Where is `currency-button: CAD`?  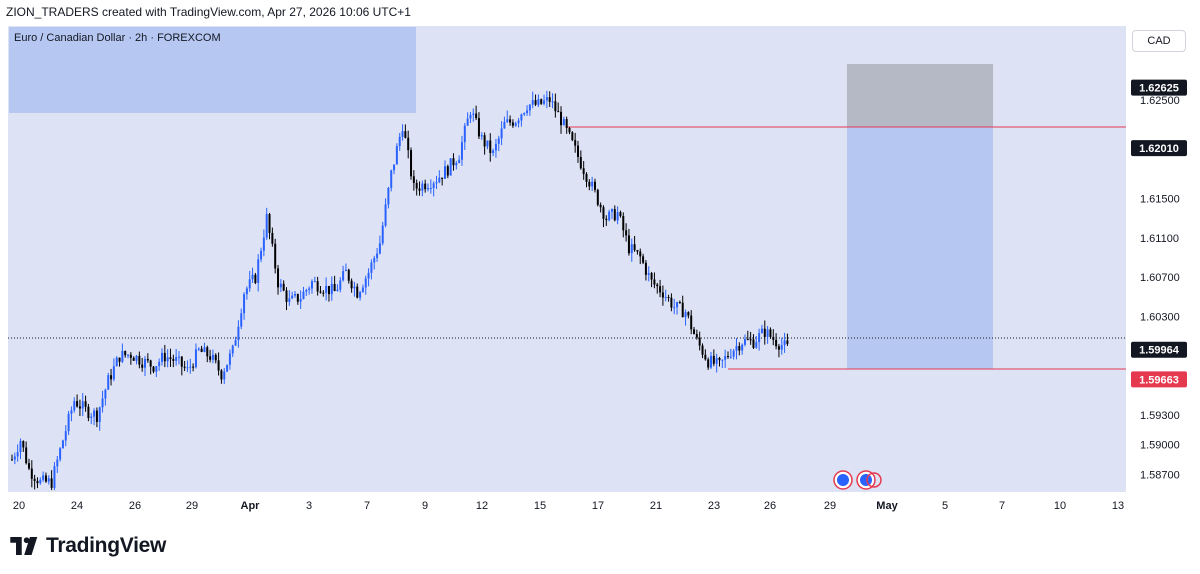
currency-button: CAD is located at coordinates (1159, 41).